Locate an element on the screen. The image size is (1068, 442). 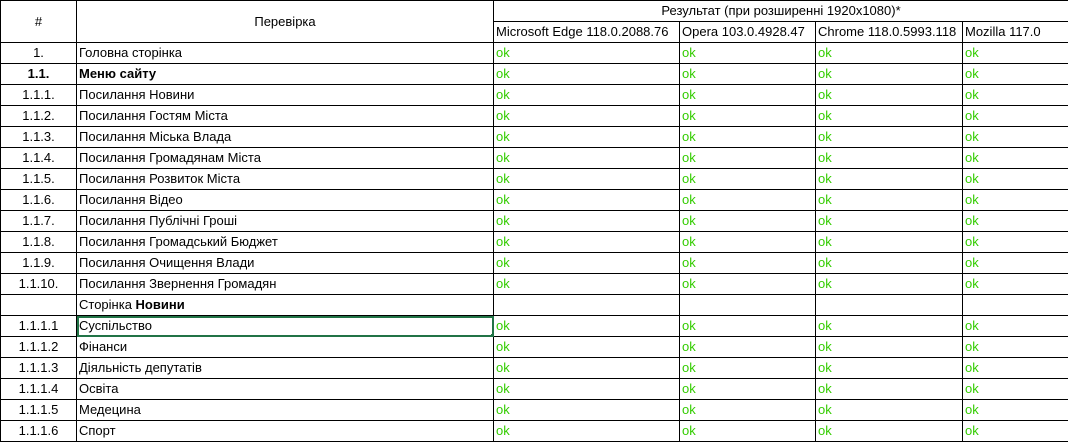
check-label-cell: Посилання Новини is located at coordinates (285, 95).